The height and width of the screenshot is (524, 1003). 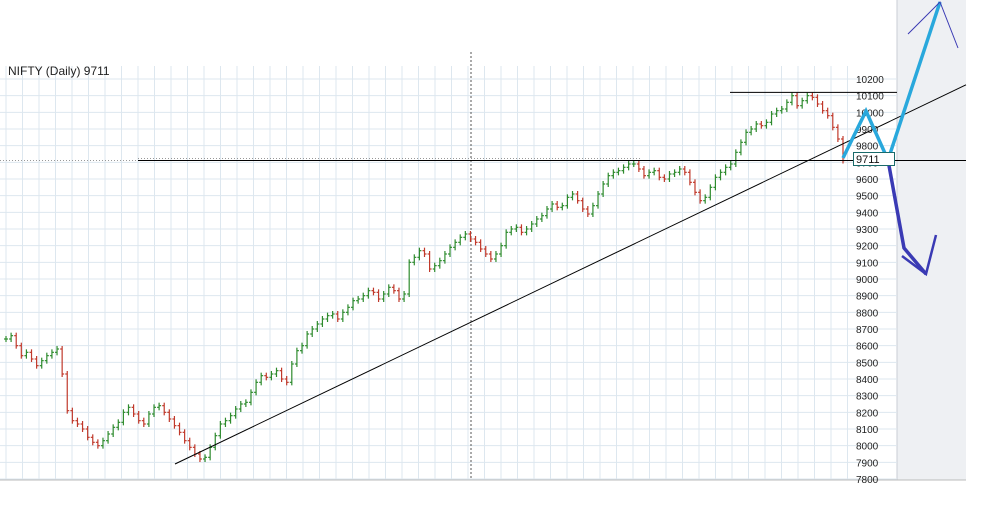 I want to click on y-tick-label: 9100, so click(x=867, y=263).